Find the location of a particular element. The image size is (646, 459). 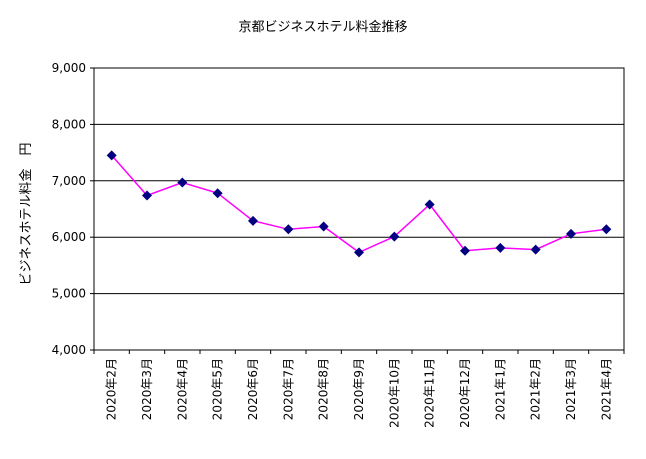

x-tick-label: 2020年9月 is located at coordinates (359, 389).